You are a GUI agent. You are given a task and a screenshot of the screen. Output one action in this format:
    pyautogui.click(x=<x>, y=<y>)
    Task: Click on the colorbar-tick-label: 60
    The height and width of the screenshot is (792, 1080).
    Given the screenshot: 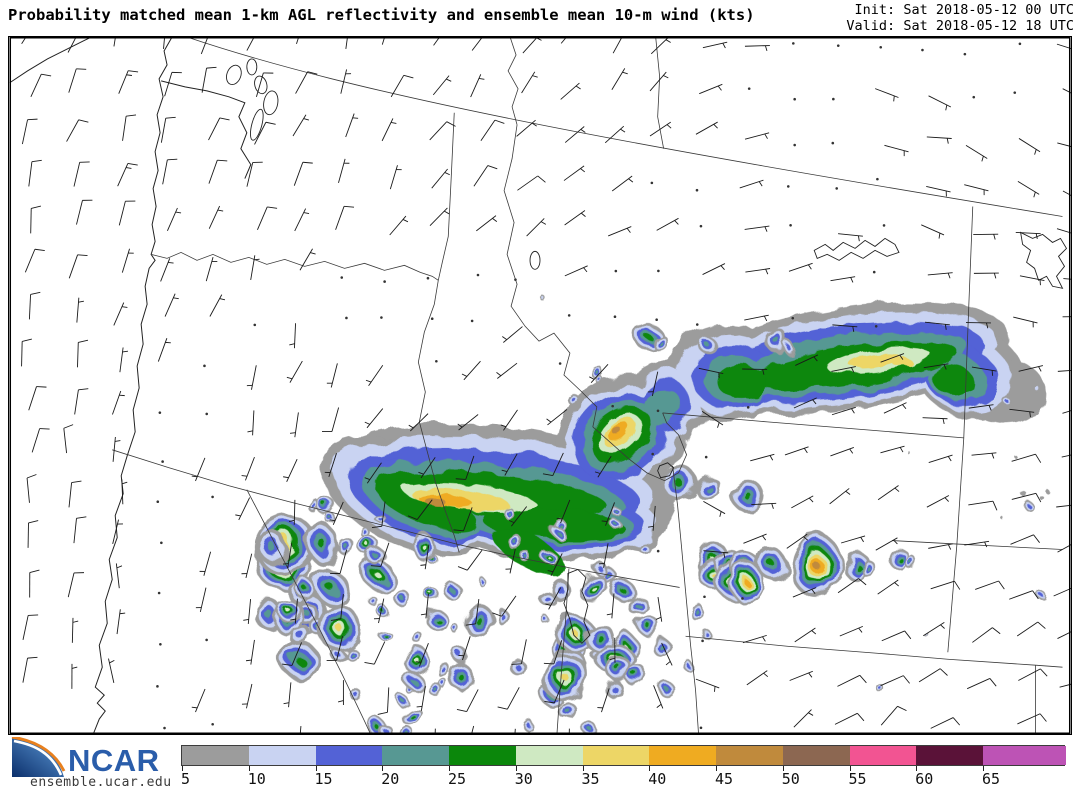 What is the action you would take?
    pyautogui.click(x=924, y=779)
    